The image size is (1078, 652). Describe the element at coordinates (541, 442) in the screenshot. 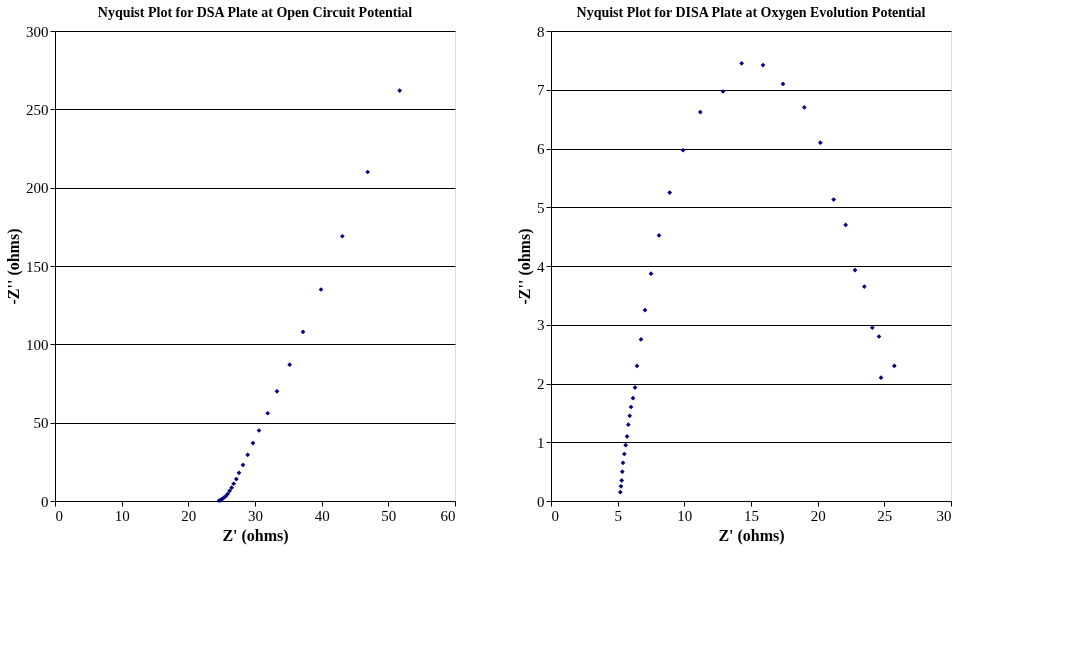

I see `y-tick-label: 1` at that location.